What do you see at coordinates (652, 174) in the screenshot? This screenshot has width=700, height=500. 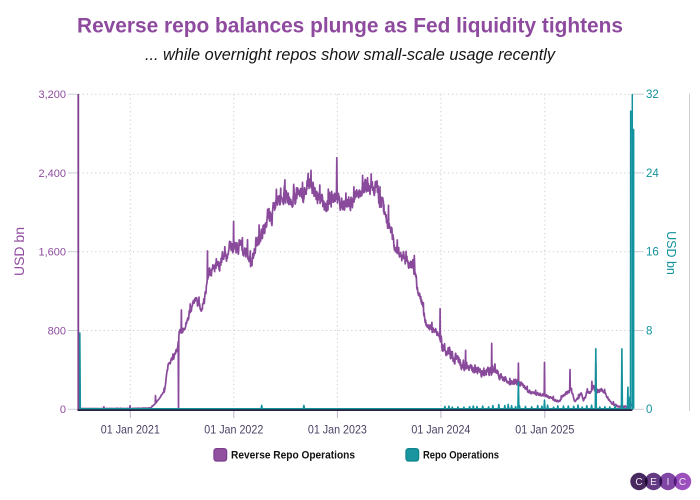 I see `svg-text: 24` at bounding box center [652, 174].